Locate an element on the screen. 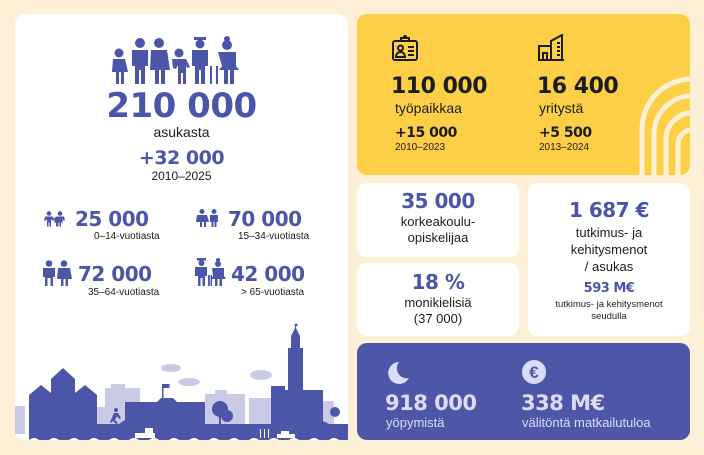  jobs-period: 2010–2023 is located at coordinates (420, 147).